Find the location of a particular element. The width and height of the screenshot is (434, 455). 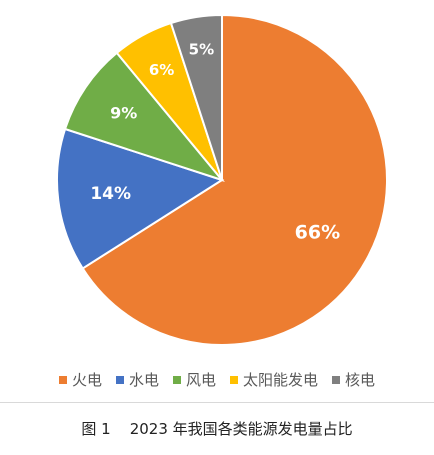

figure-number: 图 1 is located at coordinates (96, 429).